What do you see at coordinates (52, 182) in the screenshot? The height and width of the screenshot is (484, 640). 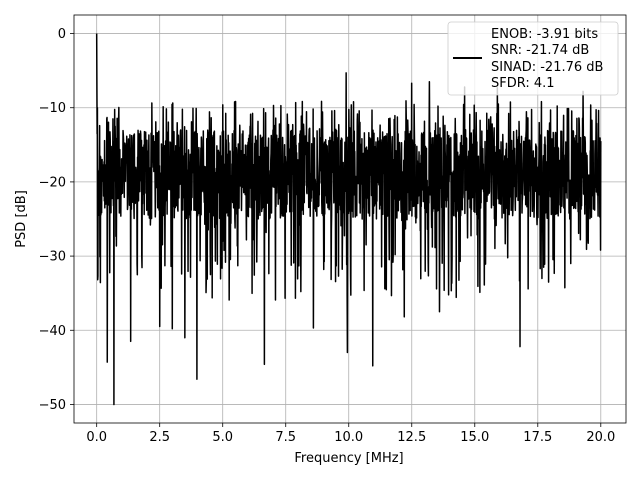 I see `y-tick-label: −20` at bounding box center [52, 182].